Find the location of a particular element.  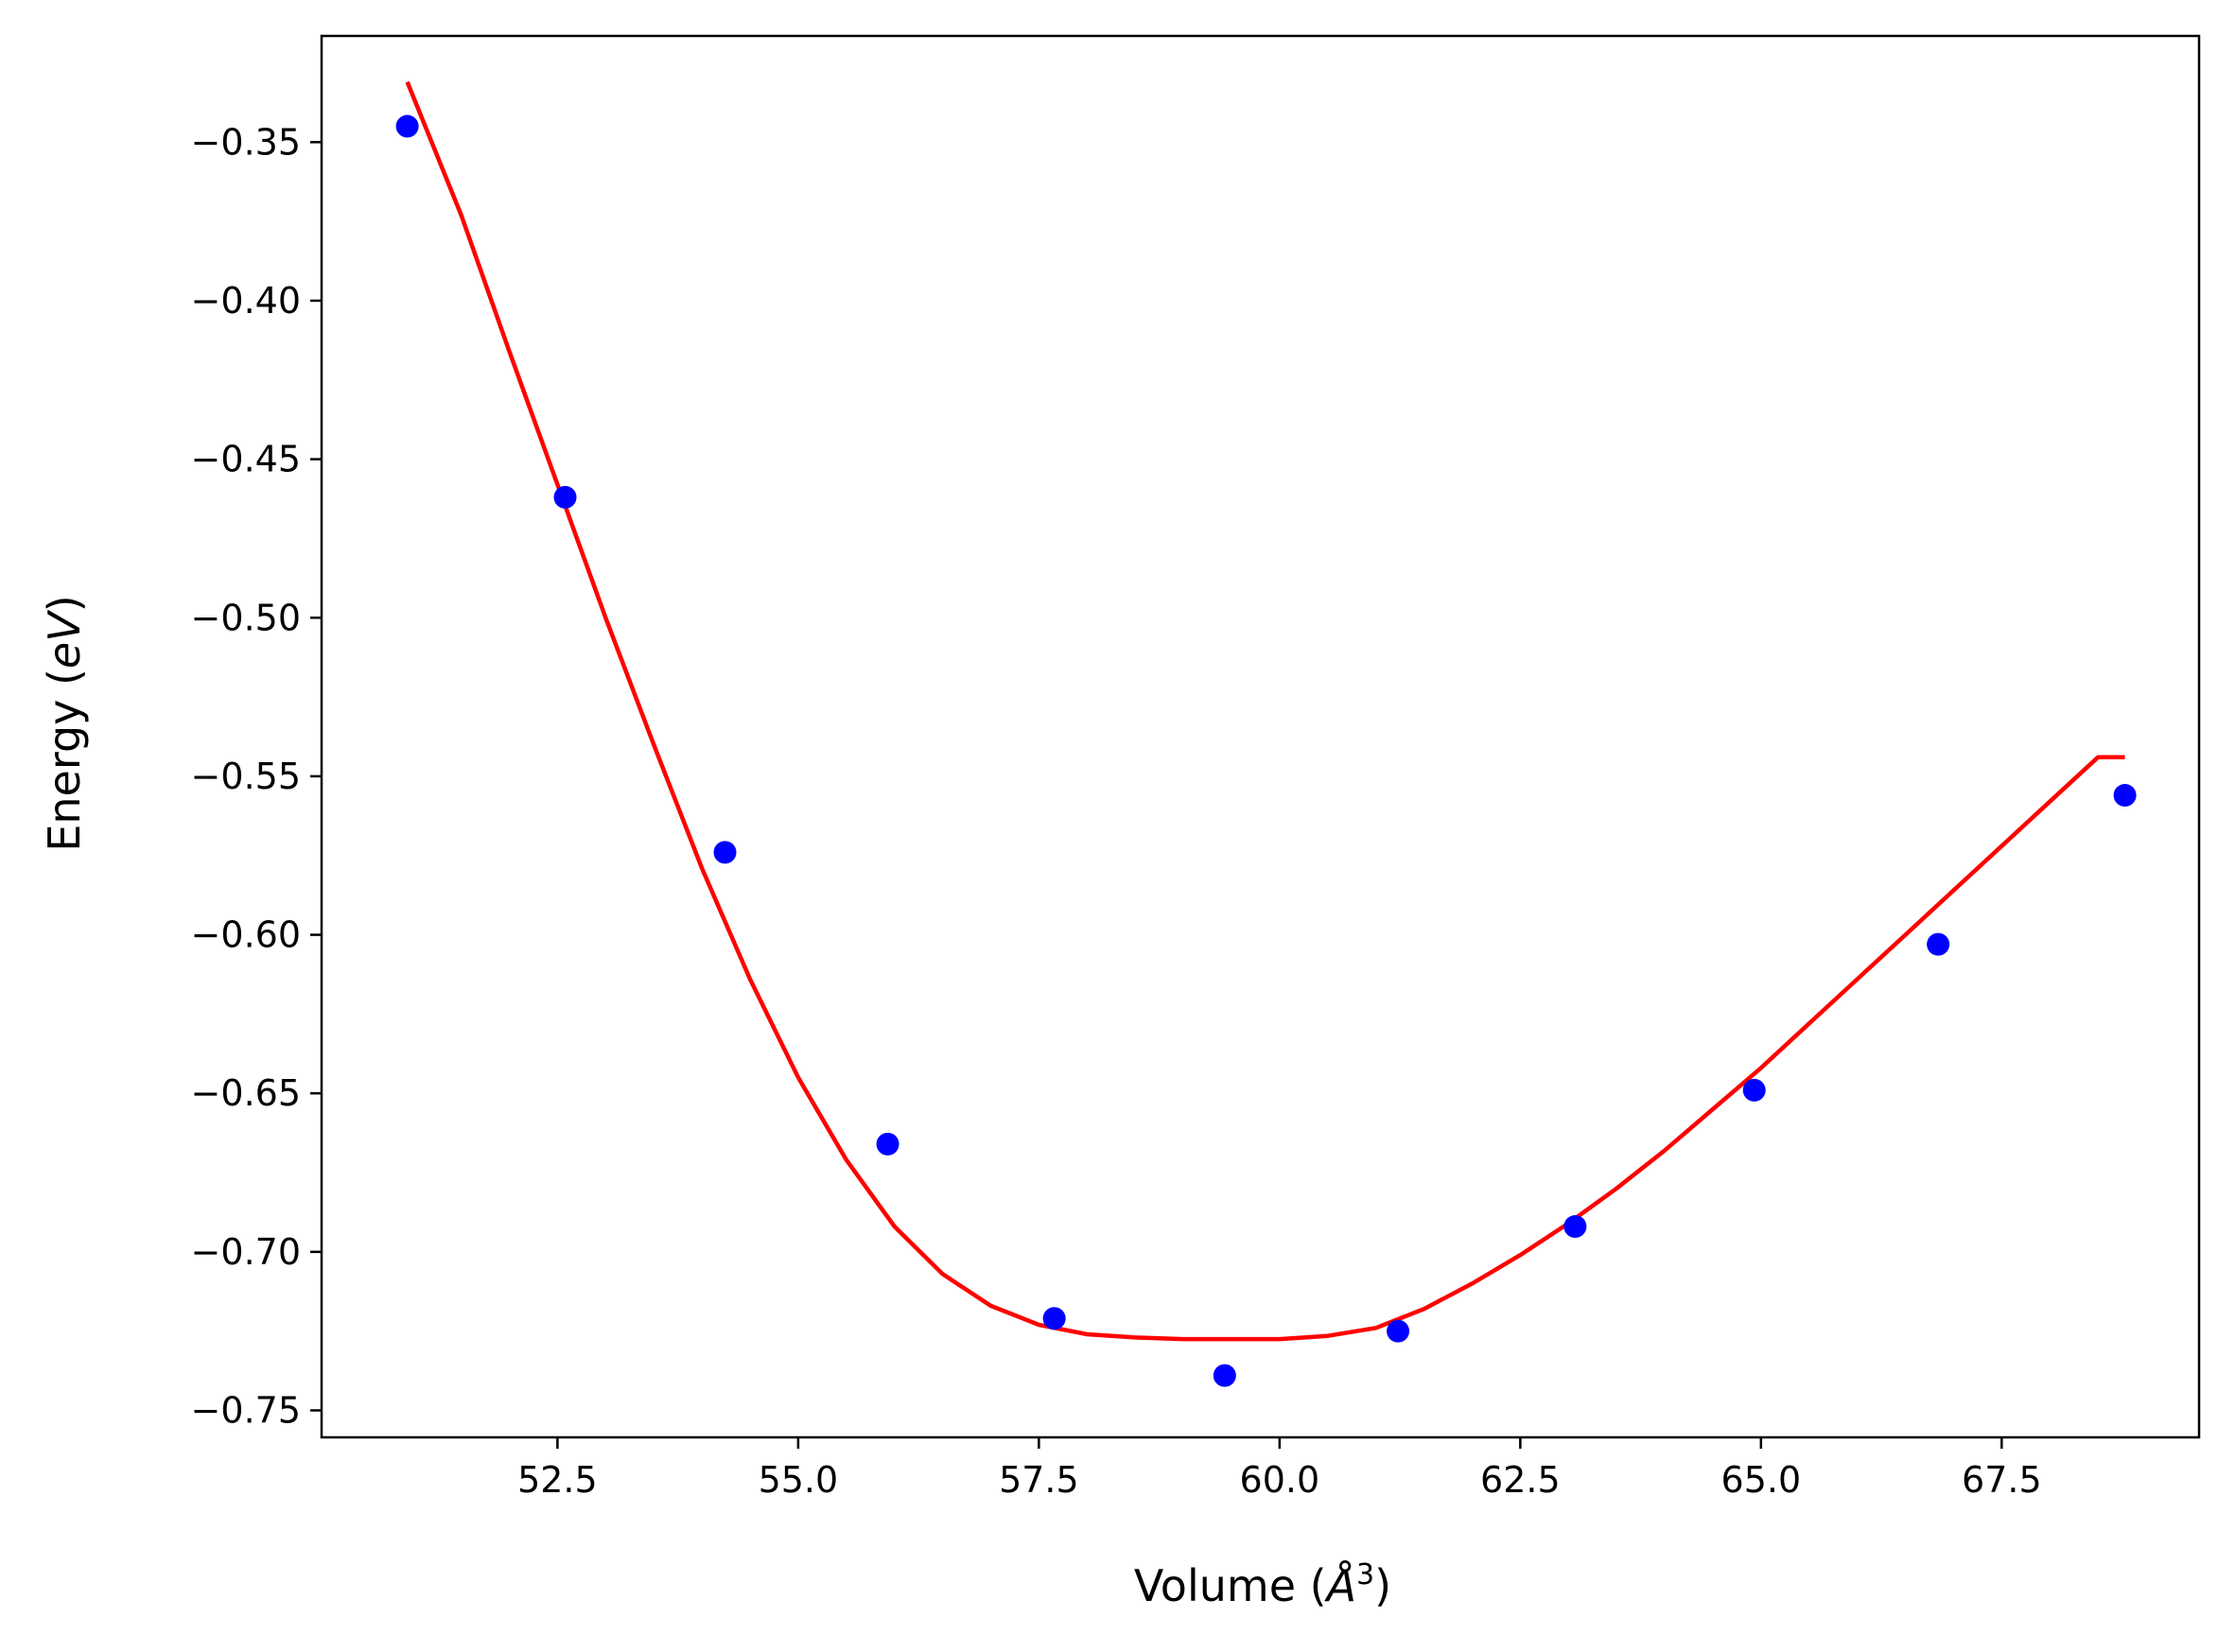

y-axis-title-prefix: Energy ( is located at coordinates (64, 761).